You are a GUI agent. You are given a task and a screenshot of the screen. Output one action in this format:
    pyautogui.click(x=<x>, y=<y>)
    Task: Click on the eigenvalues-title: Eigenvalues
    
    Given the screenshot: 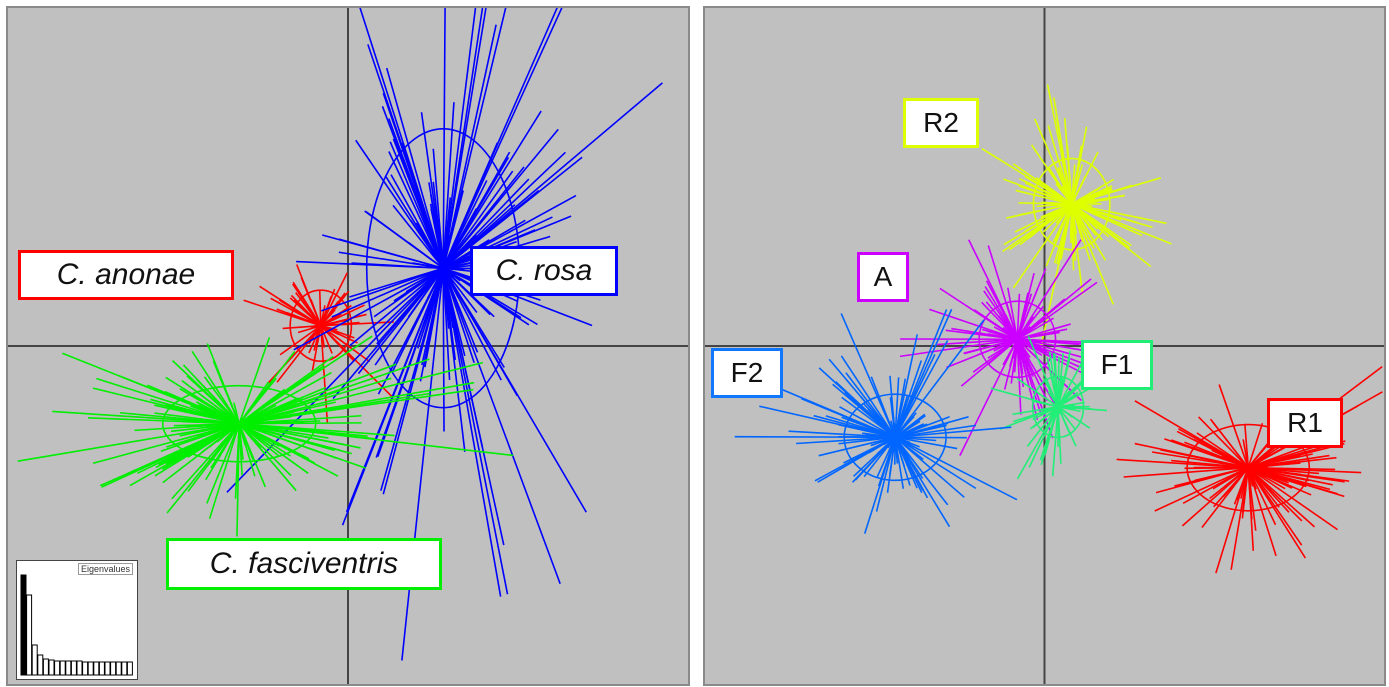 What is the action you would take?
    pyautogui.click(x=105, y=569)
    